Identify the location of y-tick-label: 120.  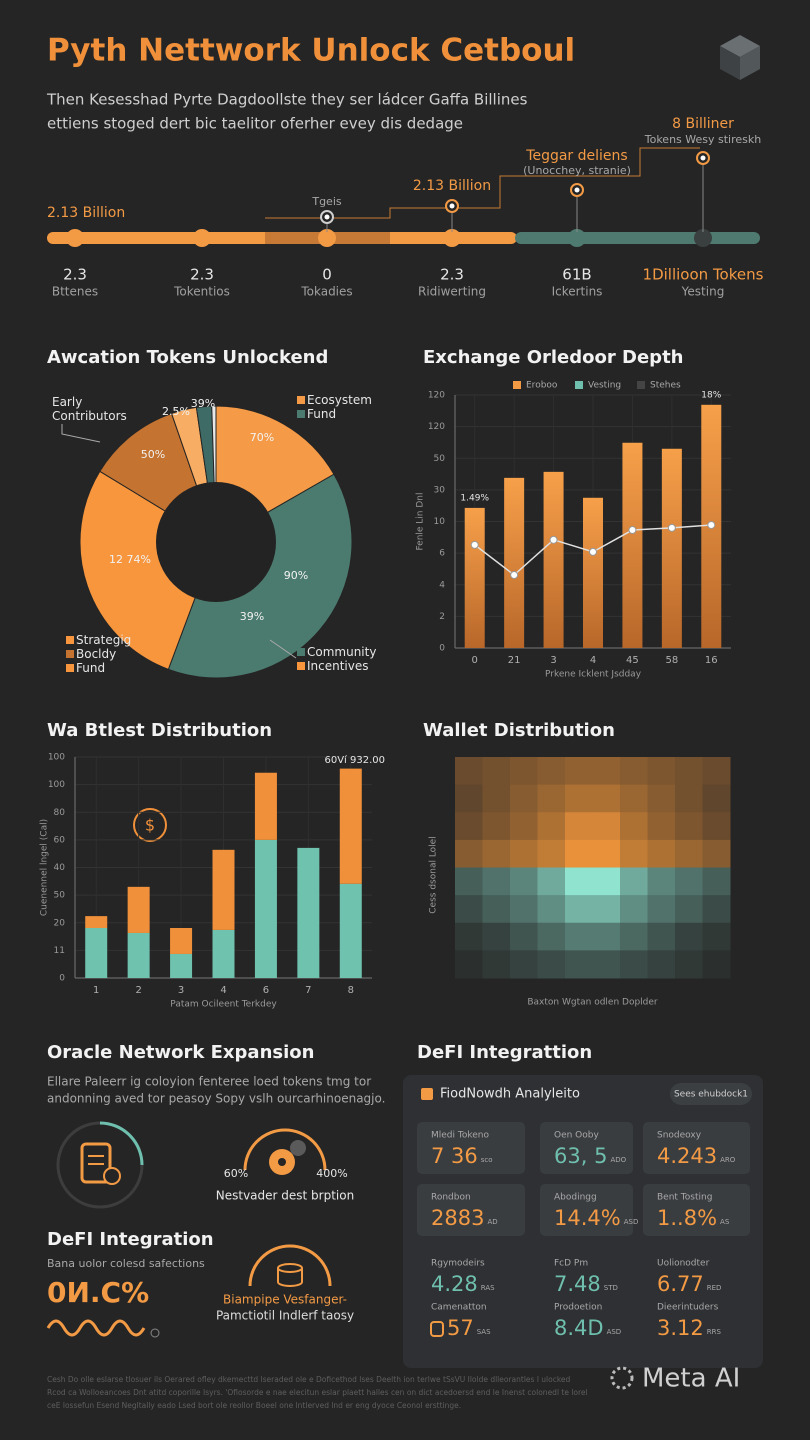
(436, 396).